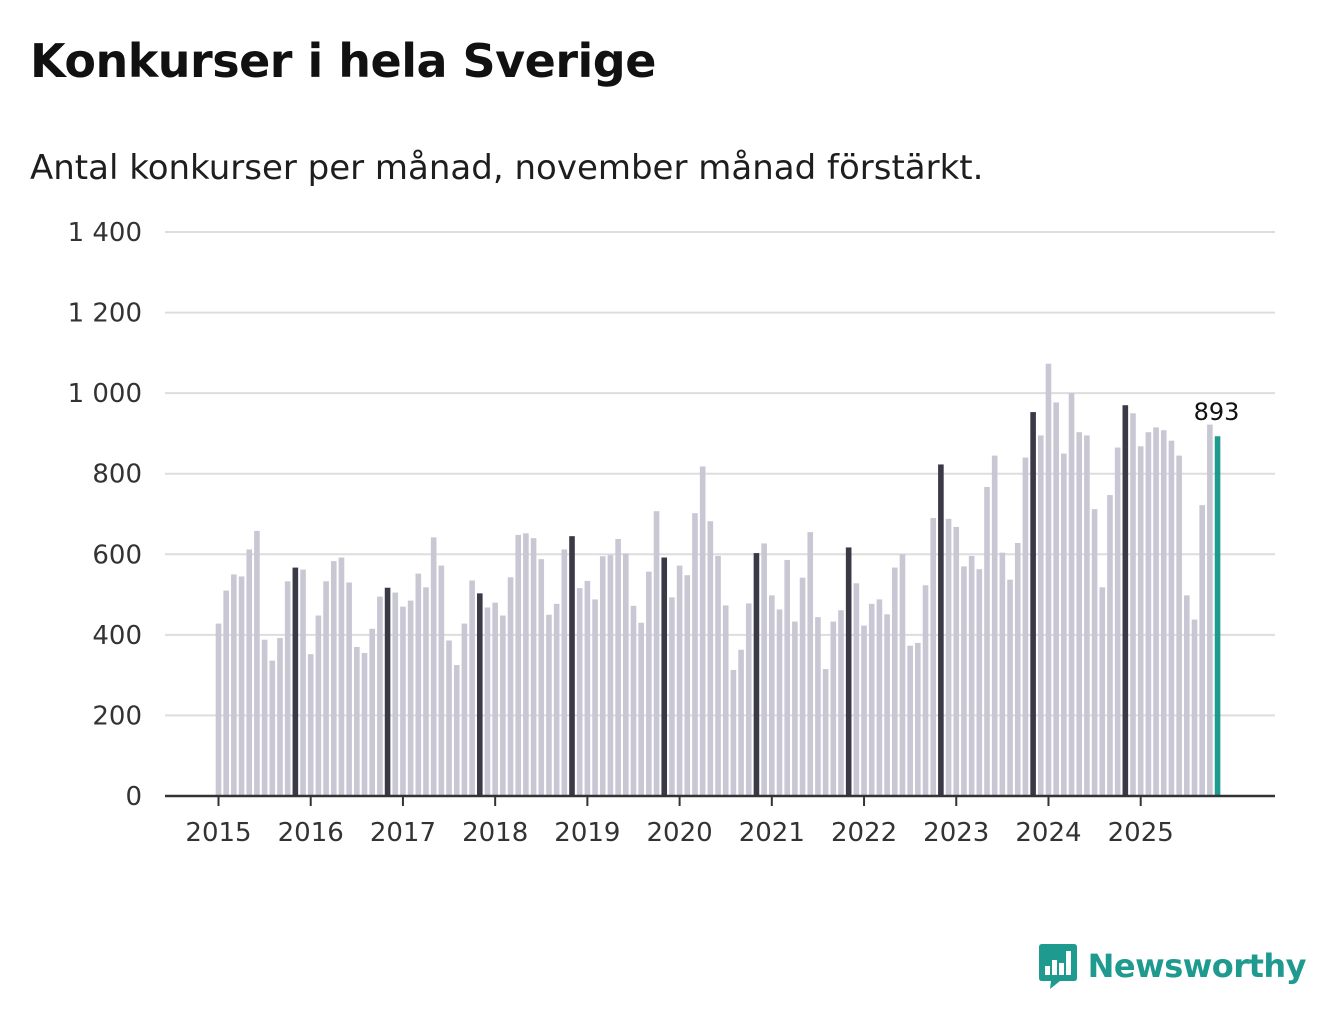 This screenshot has height=1020, width=1340. Describe the element at coordinates (1141, 833) in the screenshot. I see `x-tick-label: 2025` at that location.